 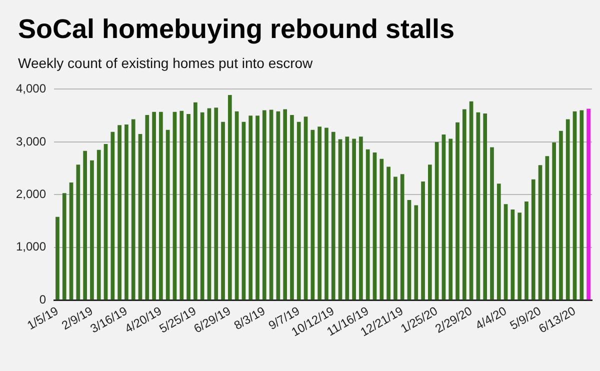 What do you see at coordinates (31, 247) in the screenshot?
I see `y-tick-label: 1,000` at bounding box center [31, 247].